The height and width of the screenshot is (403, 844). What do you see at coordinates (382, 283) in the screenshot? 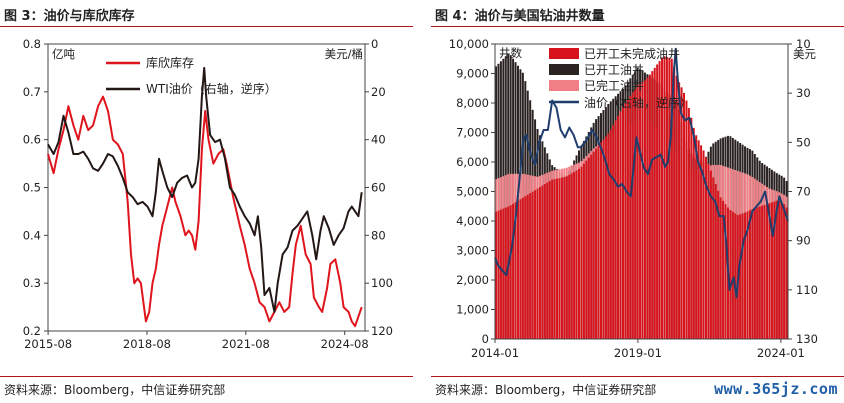
I see `right-axis-tick-label: 100` at bounding box center [382, 283].